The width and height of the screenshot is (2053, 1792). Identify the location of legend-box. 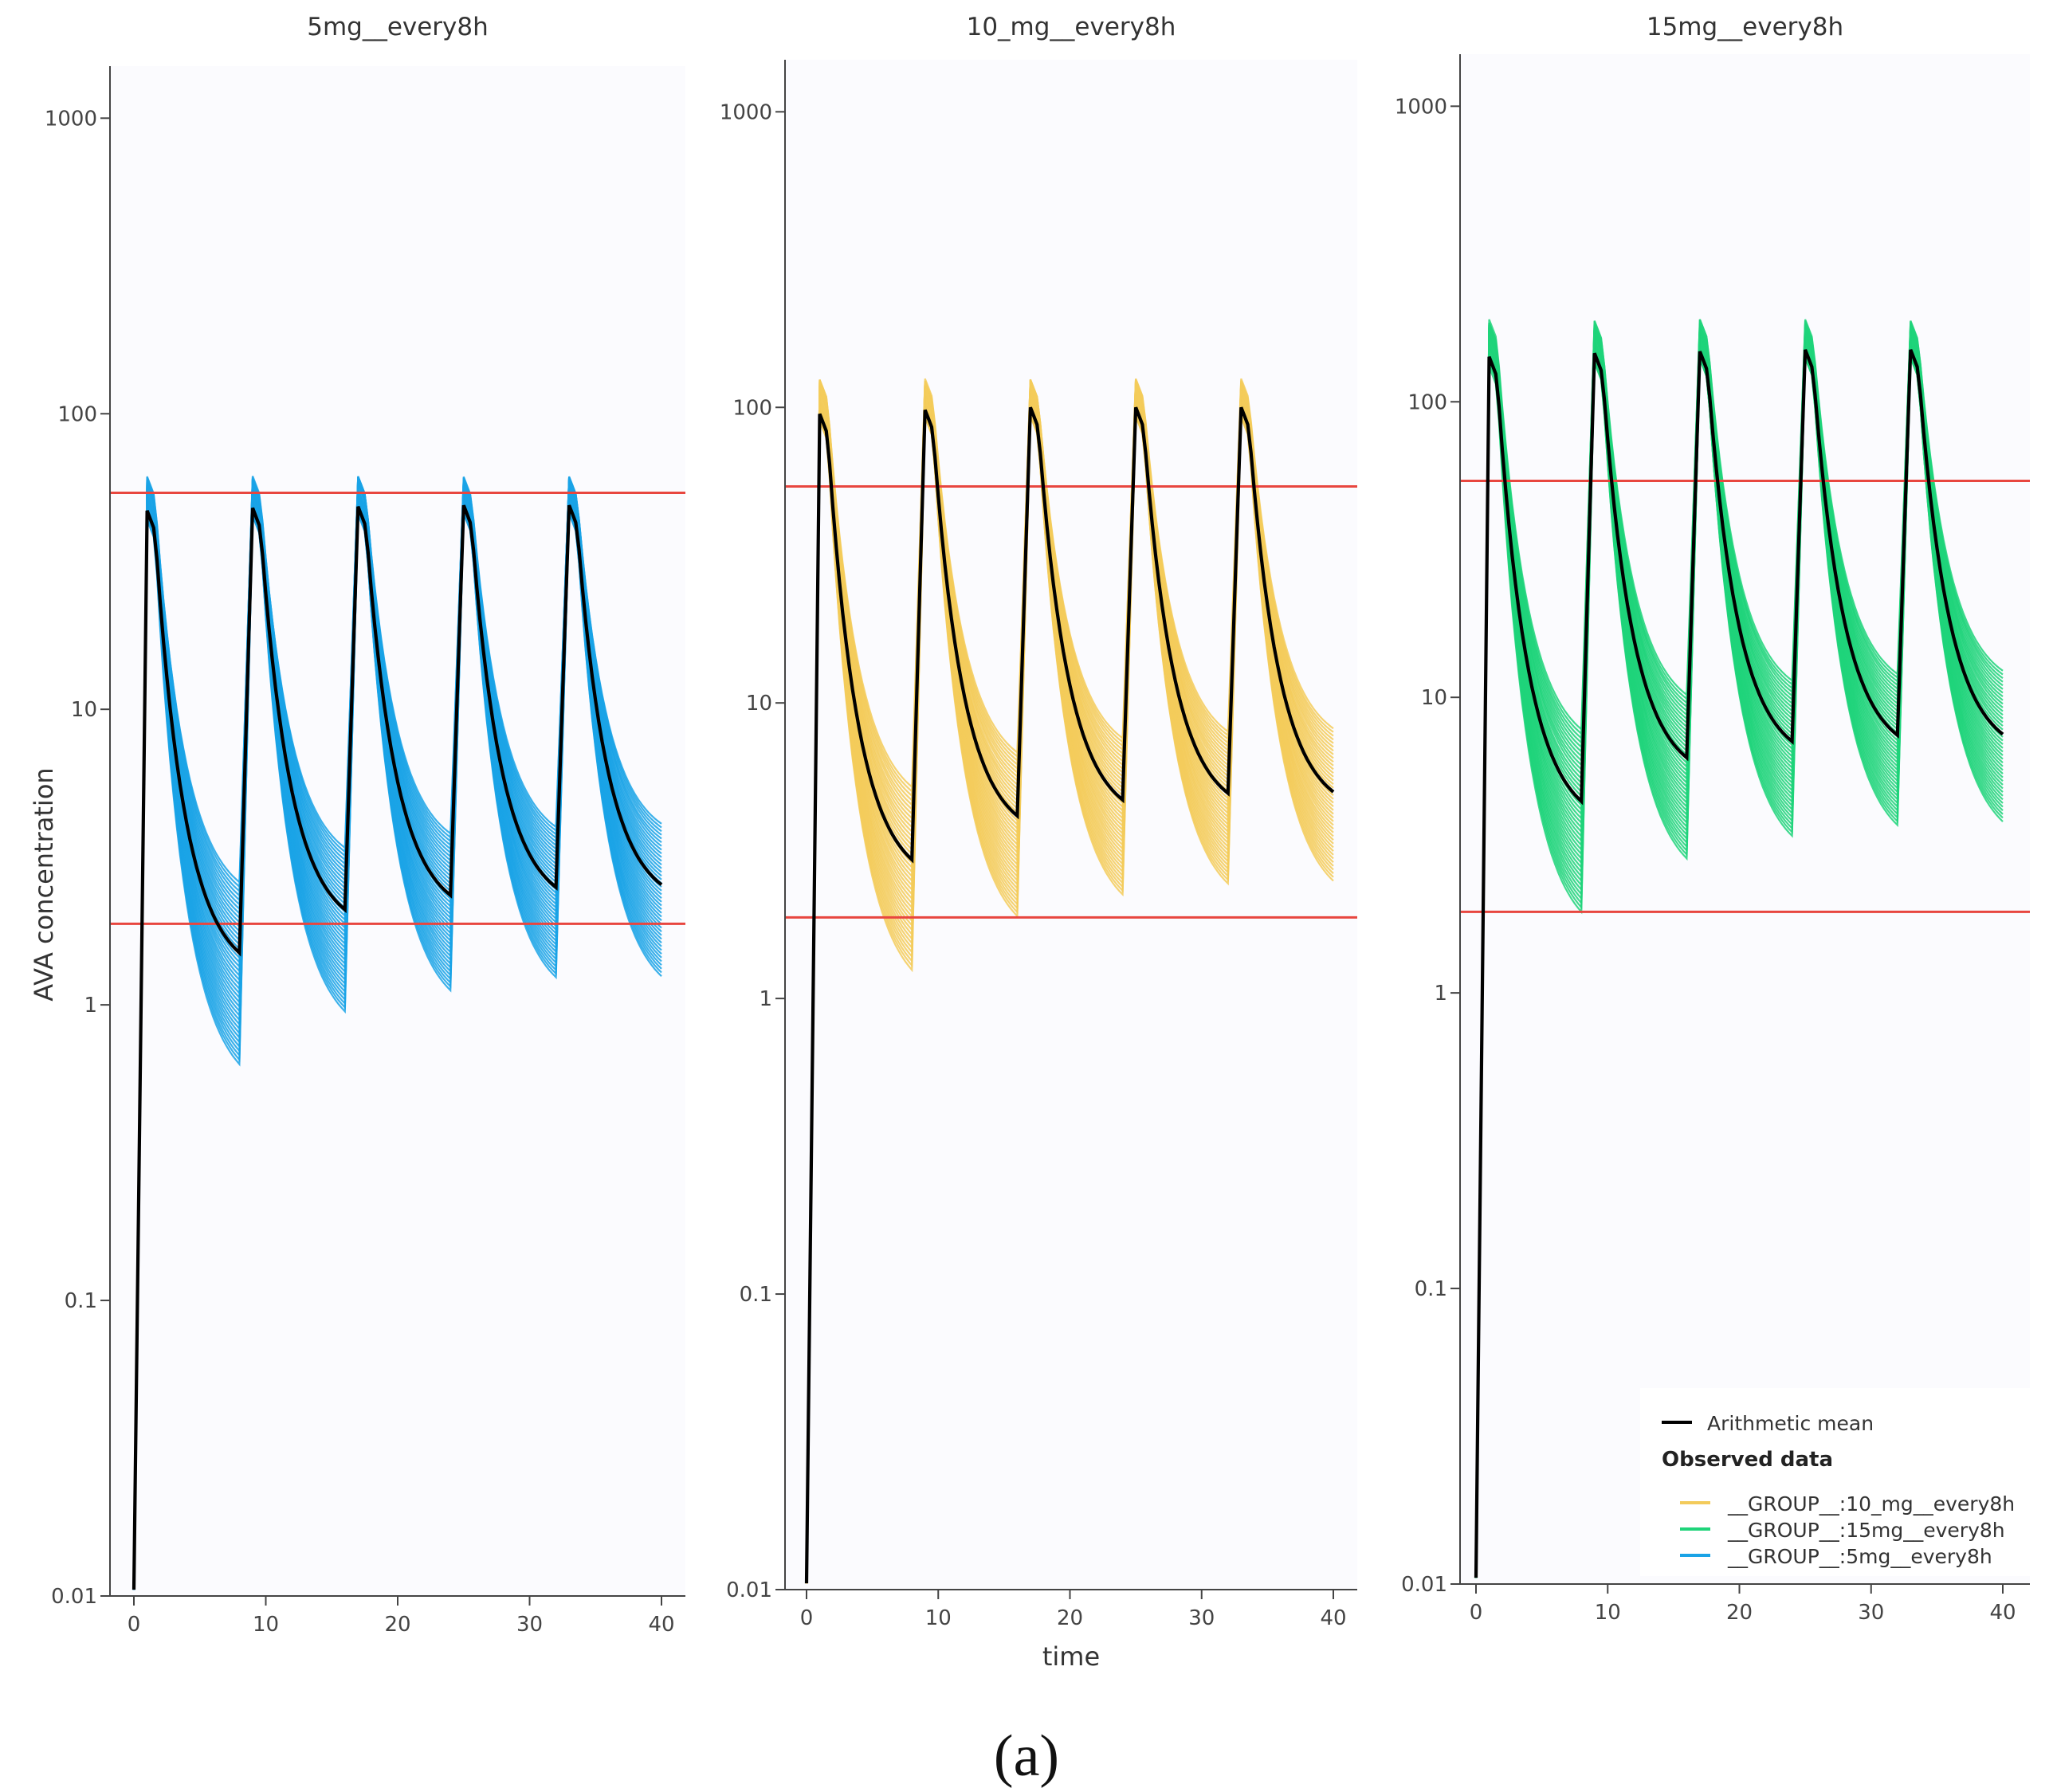
(1838, 1482).